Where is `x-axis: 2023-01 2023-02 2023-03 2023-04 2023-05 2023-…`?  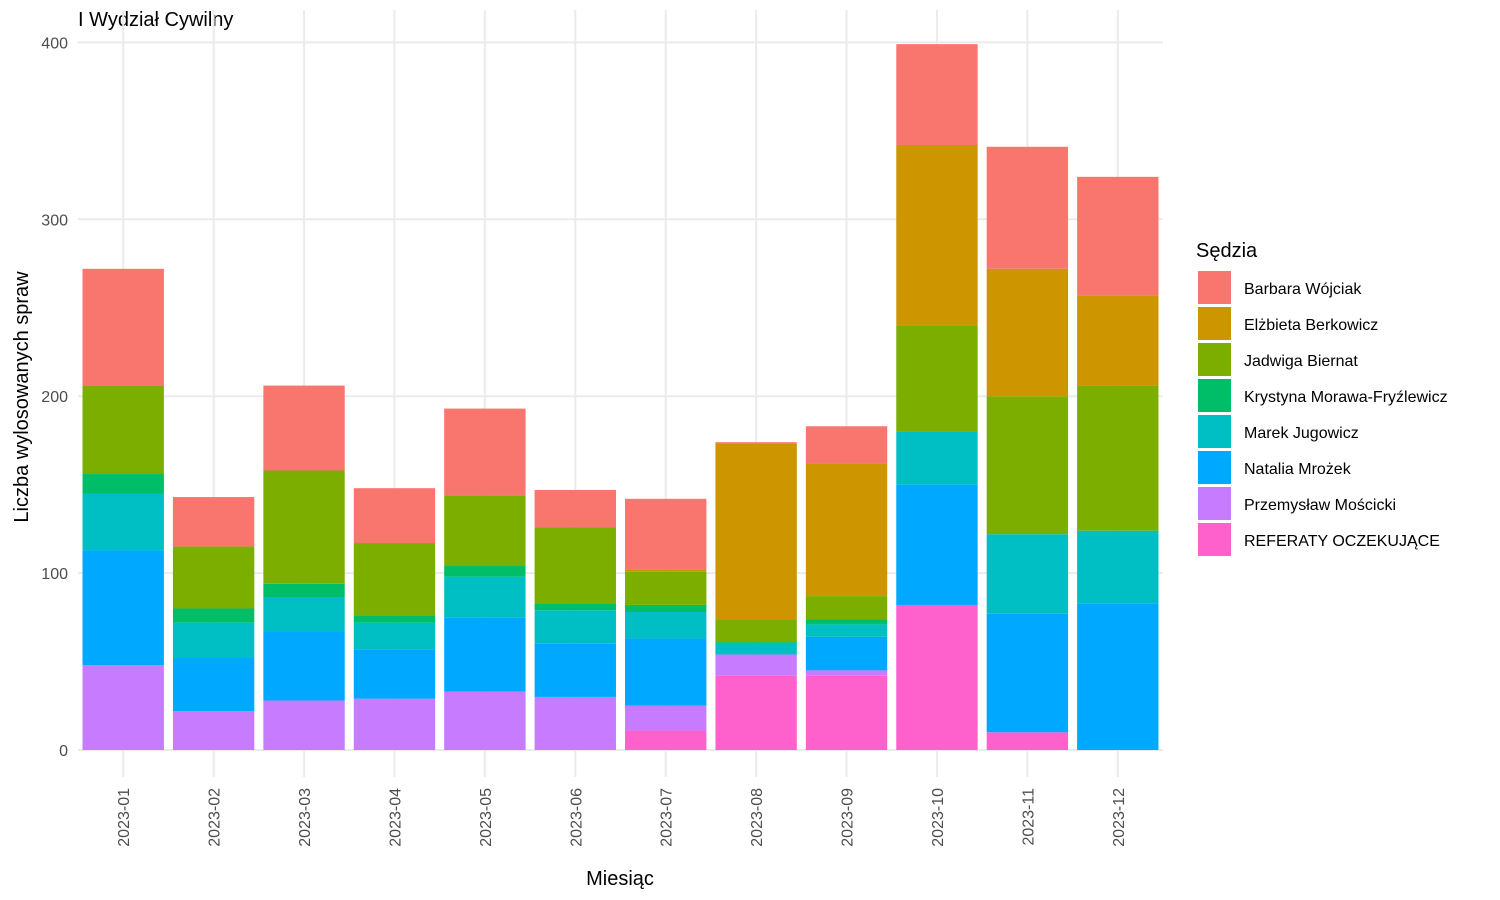
x-axis: 2023-01 2023-02 2023-03 2023-04 2023-05 2023-… is located at coordinates (622, 817).